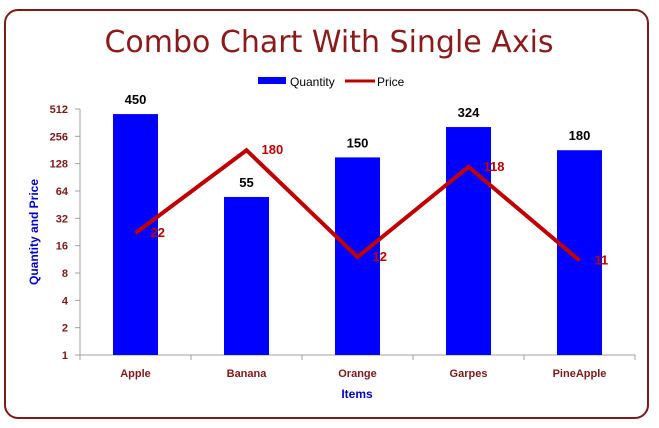 The height and width of the screenshot is (428, 659). What do you see at coordinates (391, 82) in the screenshot?
I see `legend-label-price: Price` at bounding box center [391, 82].